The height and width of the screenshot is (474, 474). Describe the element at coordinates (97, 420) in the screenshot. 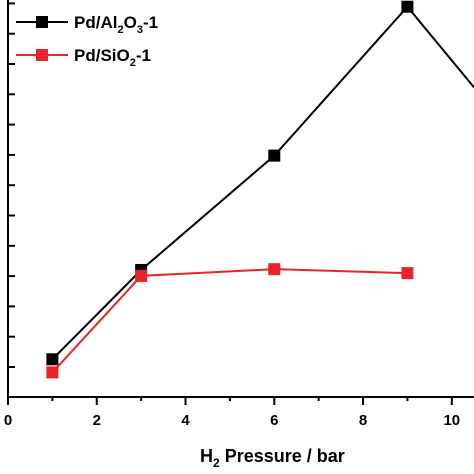

I see `x-tick-label: 2` at that location.